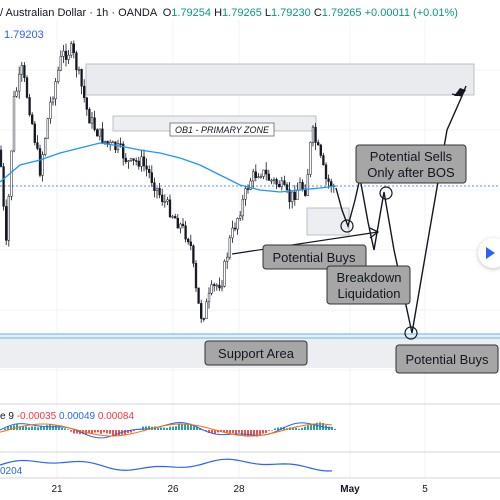  I want to click on buy-trendline, so click(305, 243).